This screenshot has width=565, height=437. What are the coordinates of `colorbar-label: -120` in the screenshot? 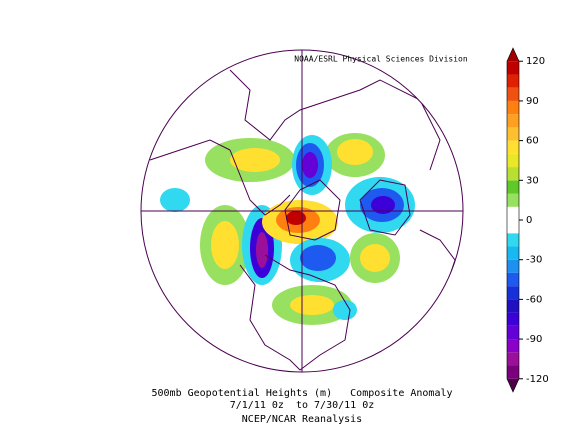 It's located at (537, 379).